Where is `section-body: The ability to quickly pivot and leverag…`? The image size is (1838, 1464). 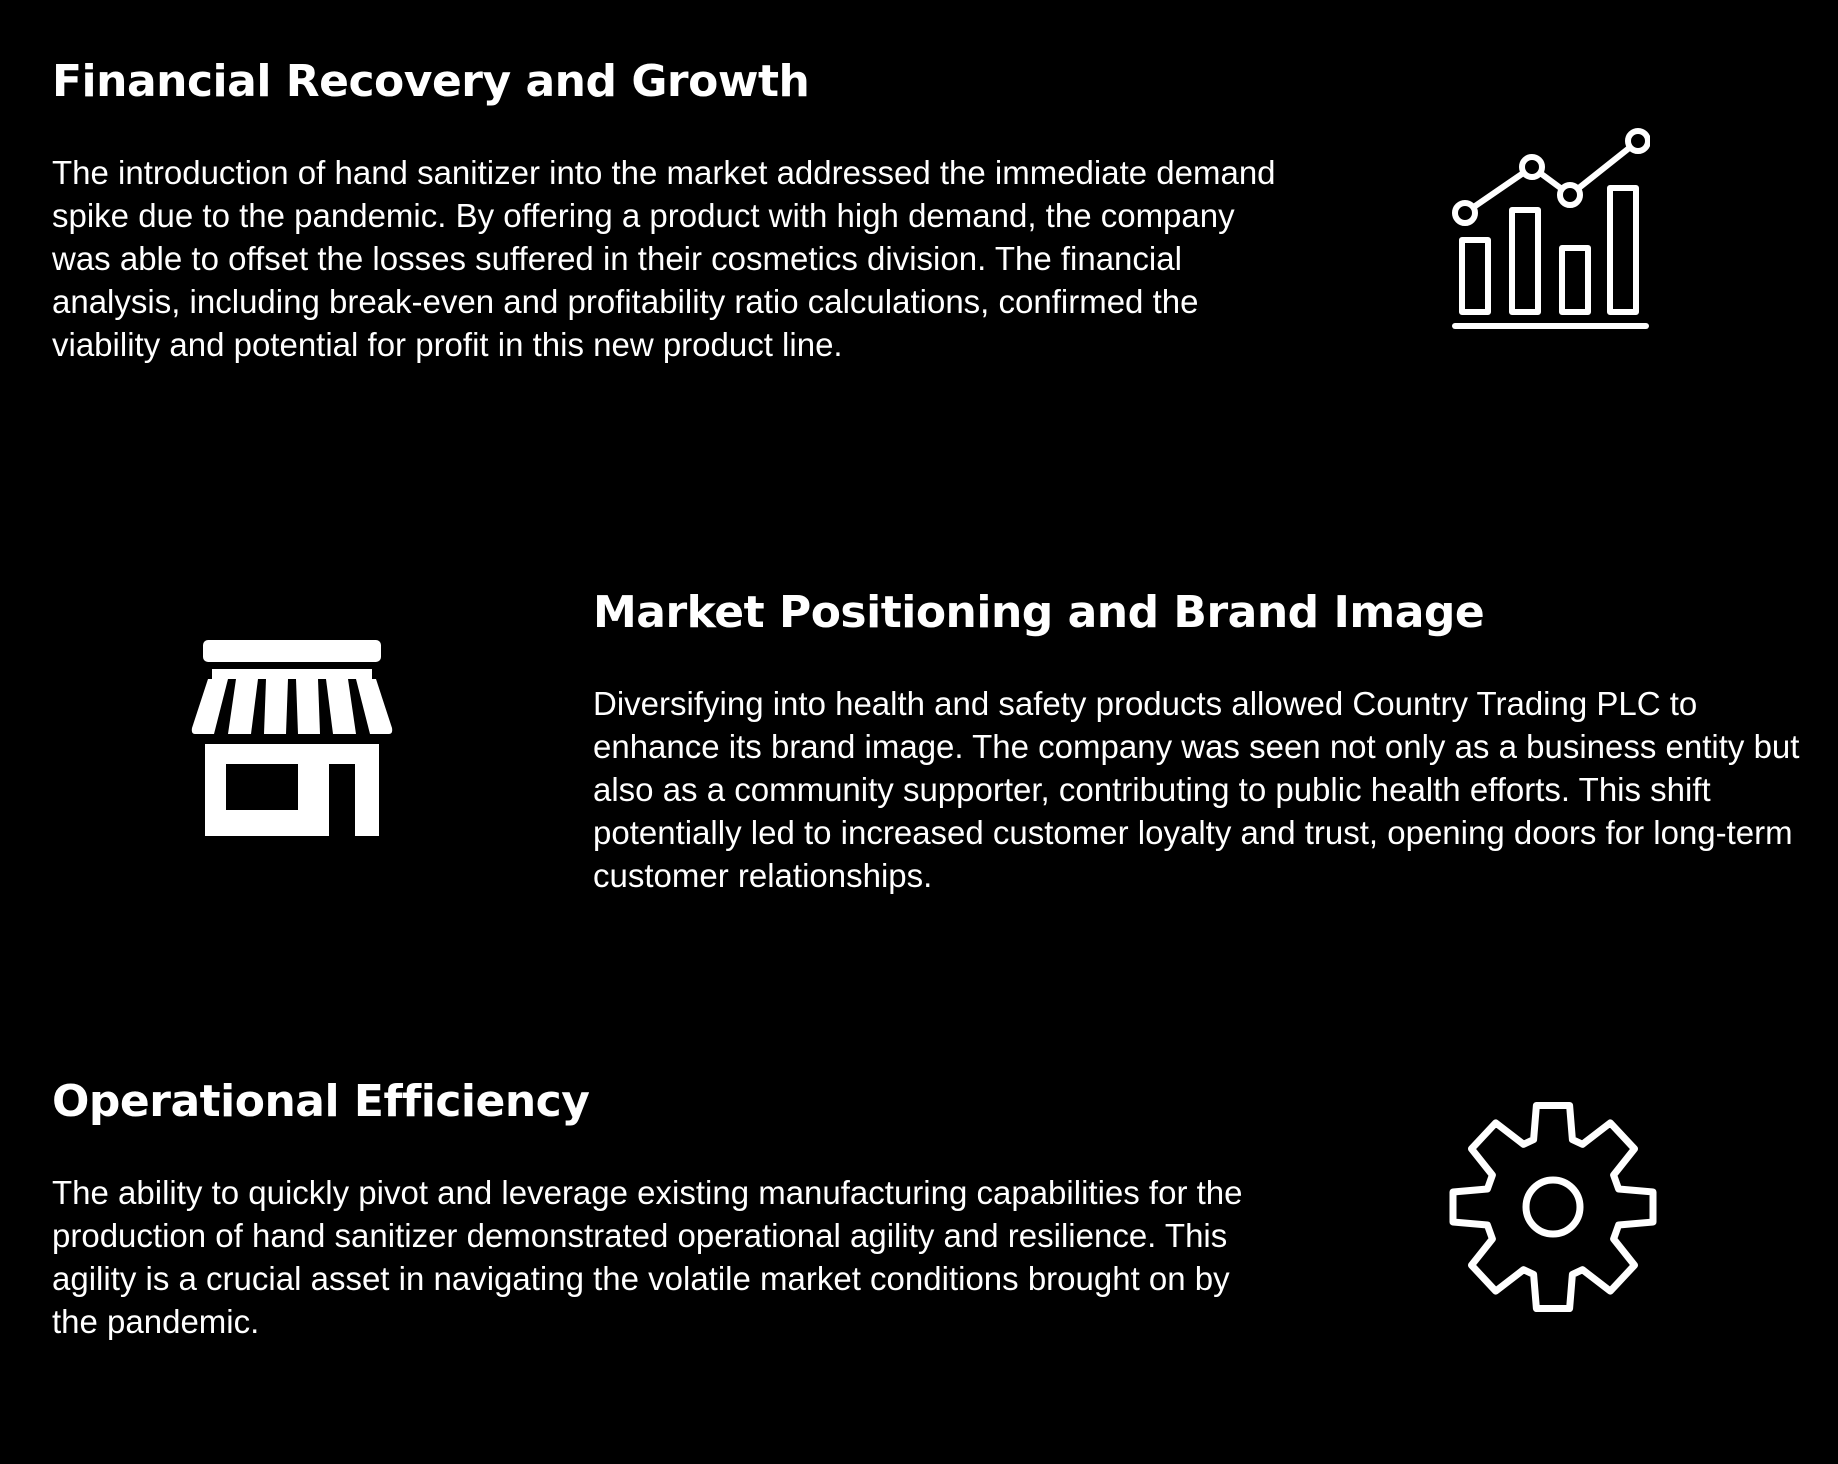 section-body: The ability to quickly pivot and leverag… is located at coordinates (647, 1257).